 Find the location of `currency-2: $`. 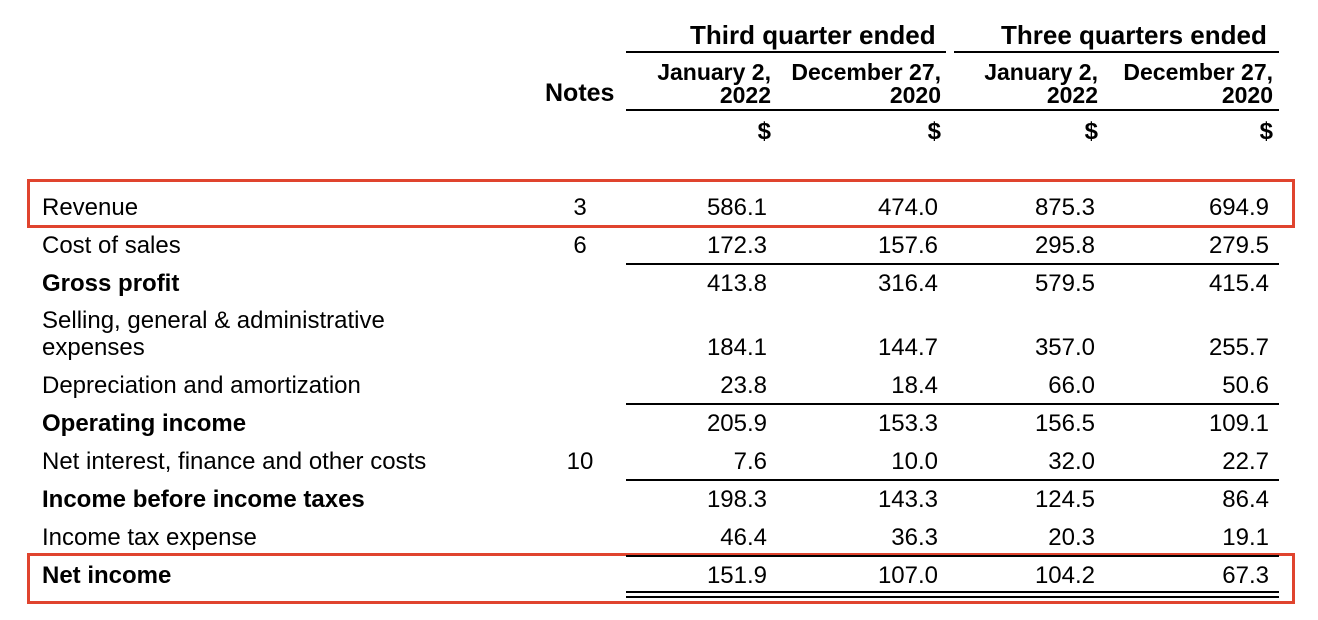

currency-2: $ is located at coordinates (934, 131).